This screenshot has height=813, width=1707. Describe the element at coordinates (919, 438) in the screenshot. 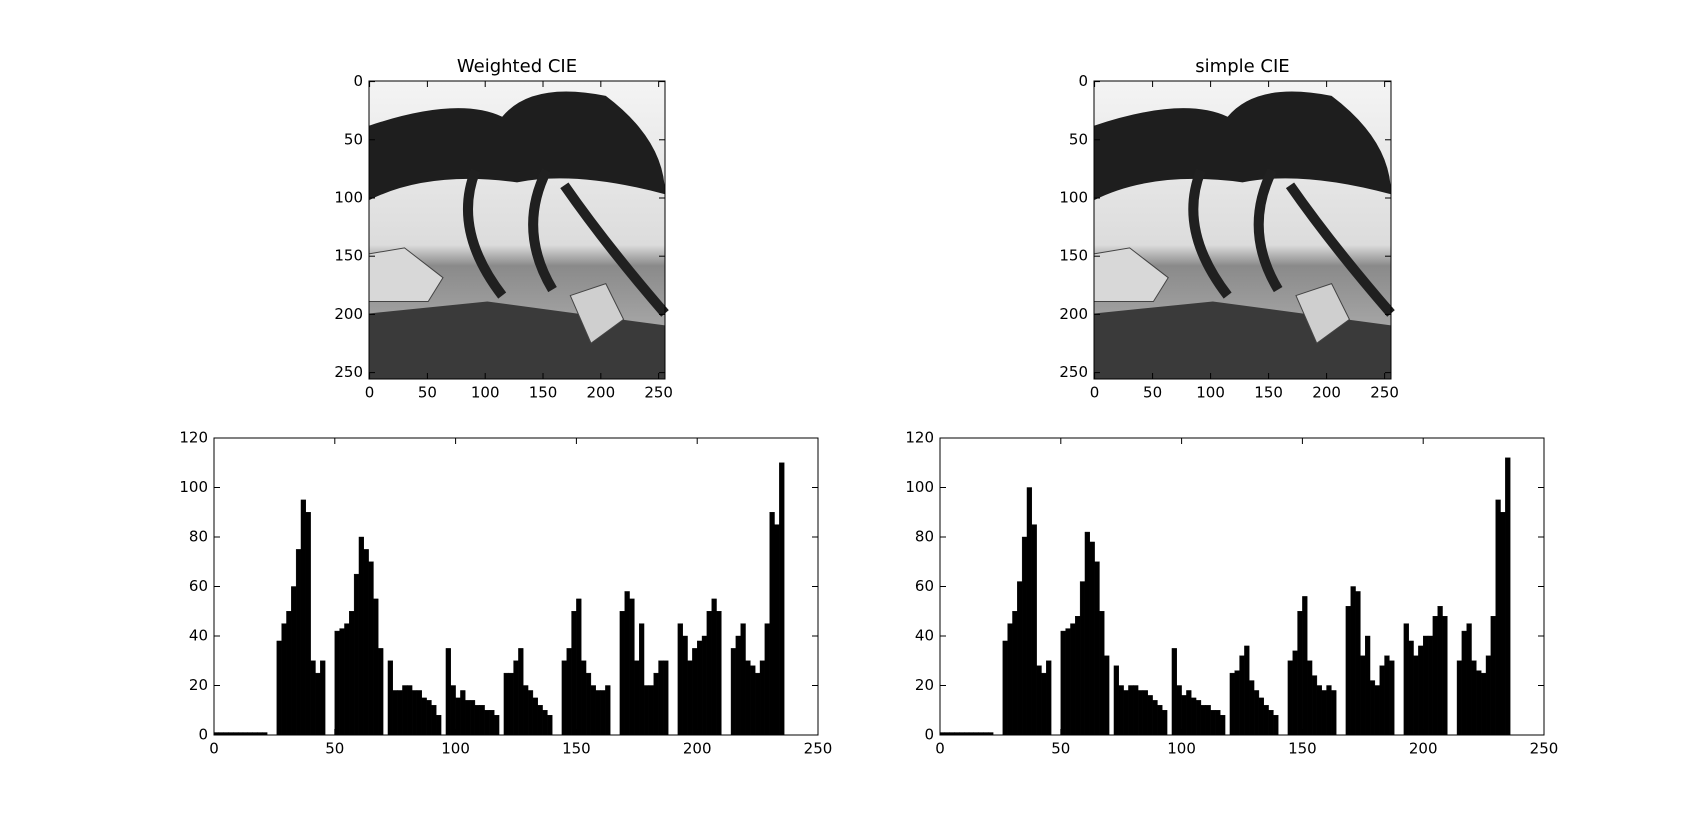

I see `y-tick-label: 120` at that location.